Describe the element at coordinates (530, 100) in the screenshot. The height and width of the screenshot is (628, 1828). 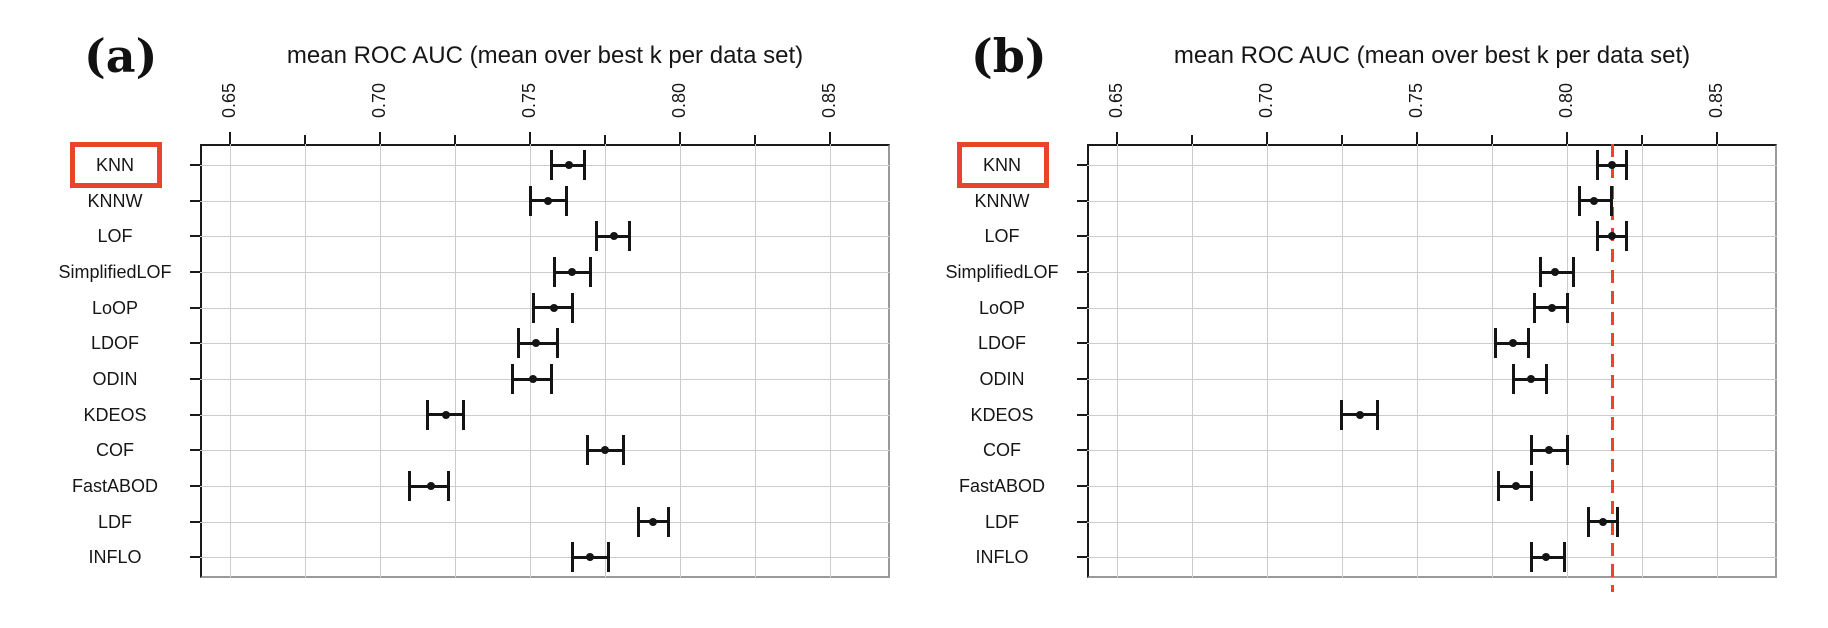
I see `x-axis-tick-label: 0.75` at that location.